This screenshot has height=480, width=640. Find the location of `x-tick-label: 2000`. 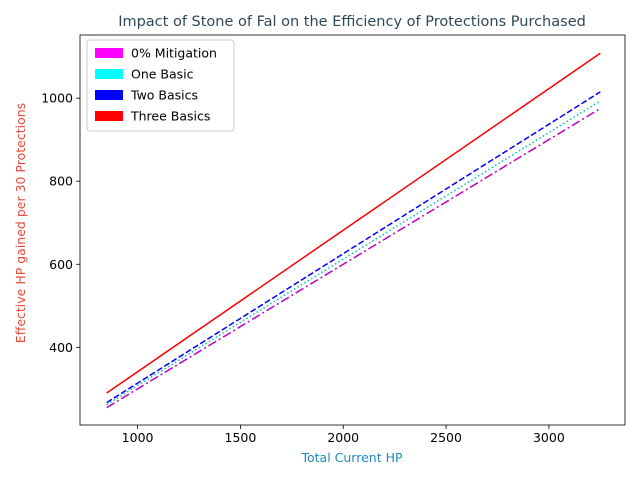

x-tick-label: 2000 is located at coordinates (343, 437).